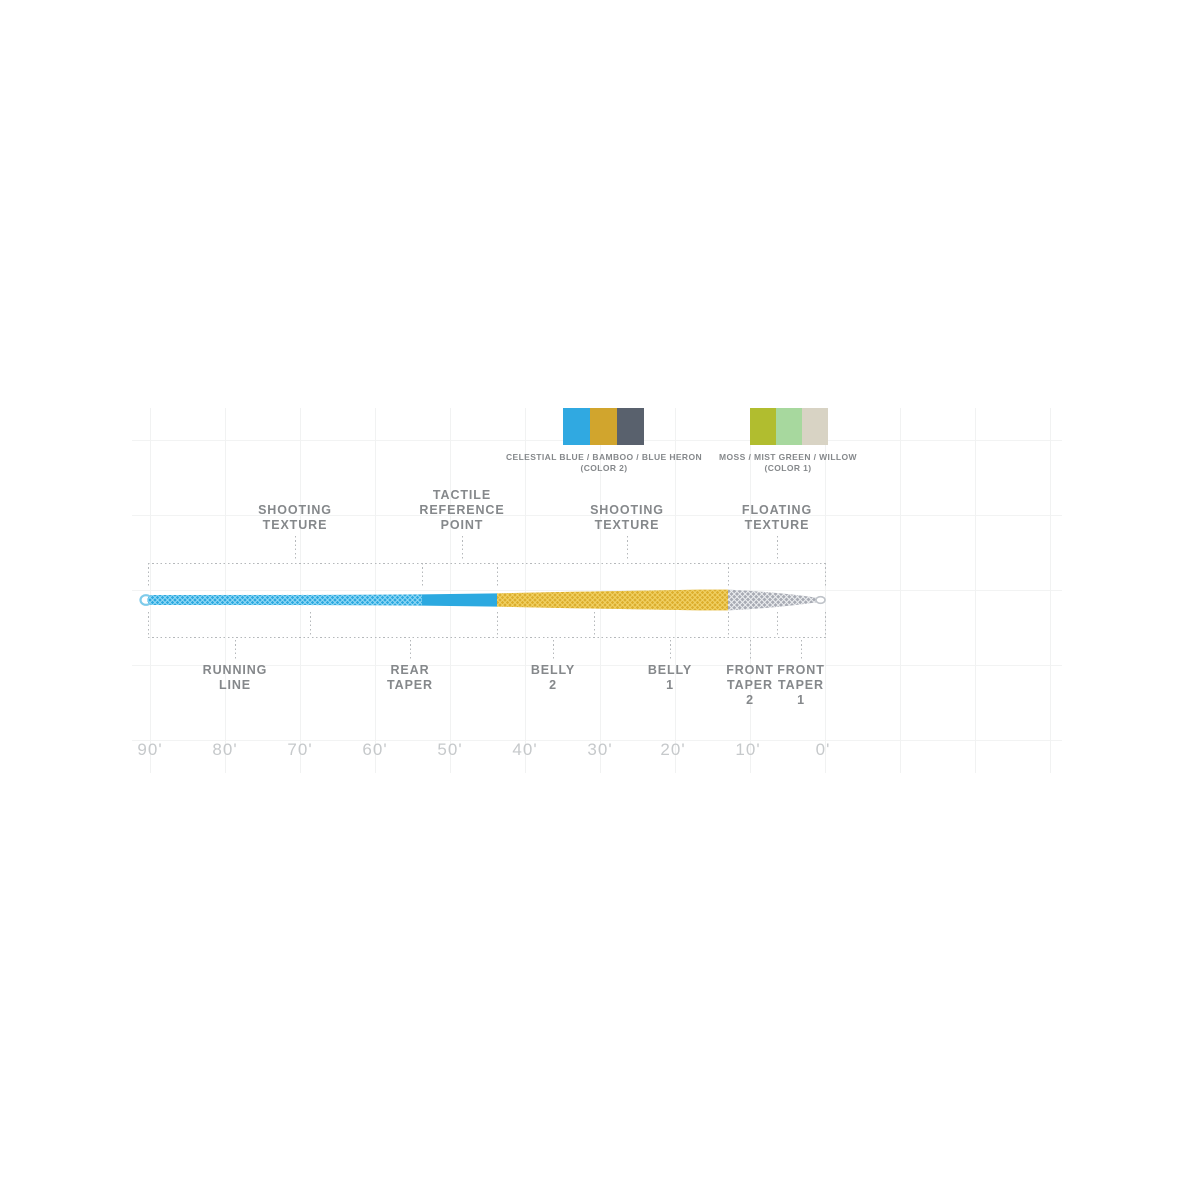 Image resolution: width=1200 pixels, height=1200 pixels. Describe the element at coordinates (410, 677) in the screenshot. I see `section-label-rear-taper: REAR TAPER` at that location.